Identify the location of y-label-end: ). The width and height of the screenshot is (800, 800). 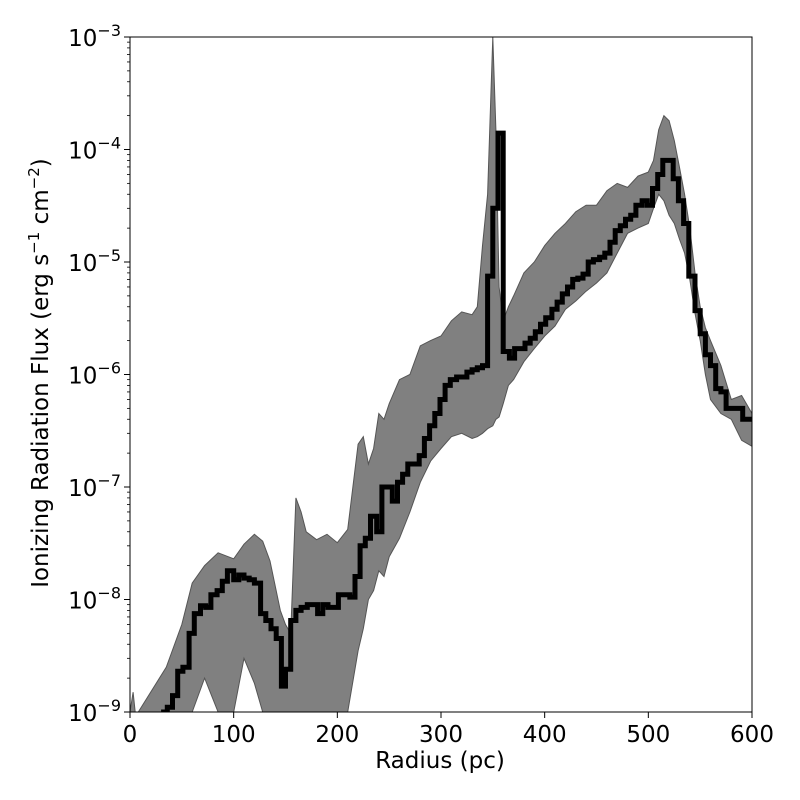
(41, 162).